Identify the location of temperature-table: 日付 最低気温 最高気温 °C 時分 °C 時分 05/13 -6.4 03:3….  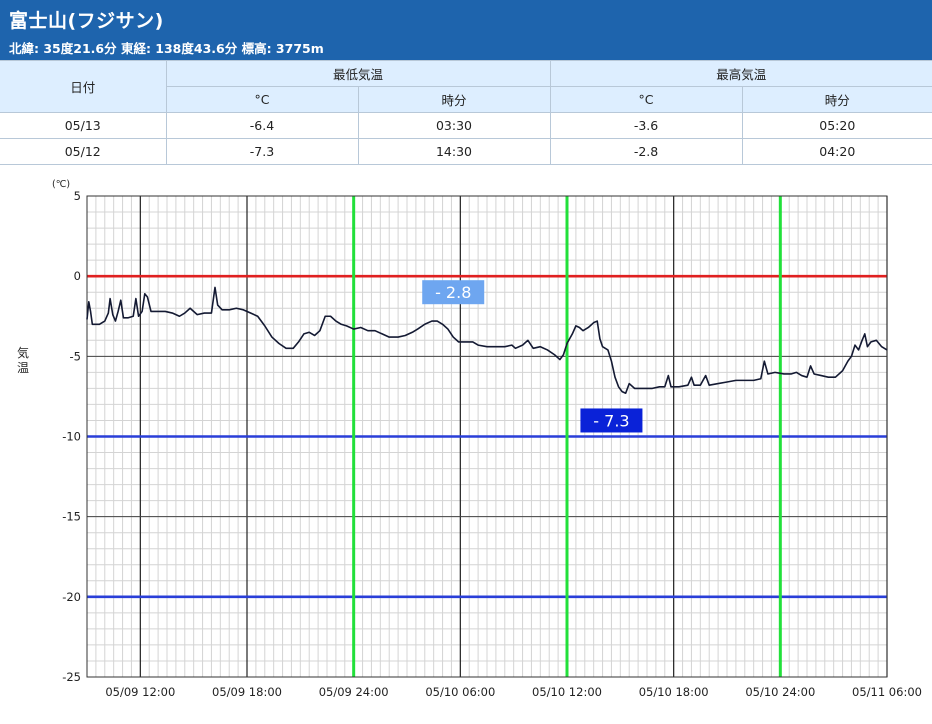
(466, 112).